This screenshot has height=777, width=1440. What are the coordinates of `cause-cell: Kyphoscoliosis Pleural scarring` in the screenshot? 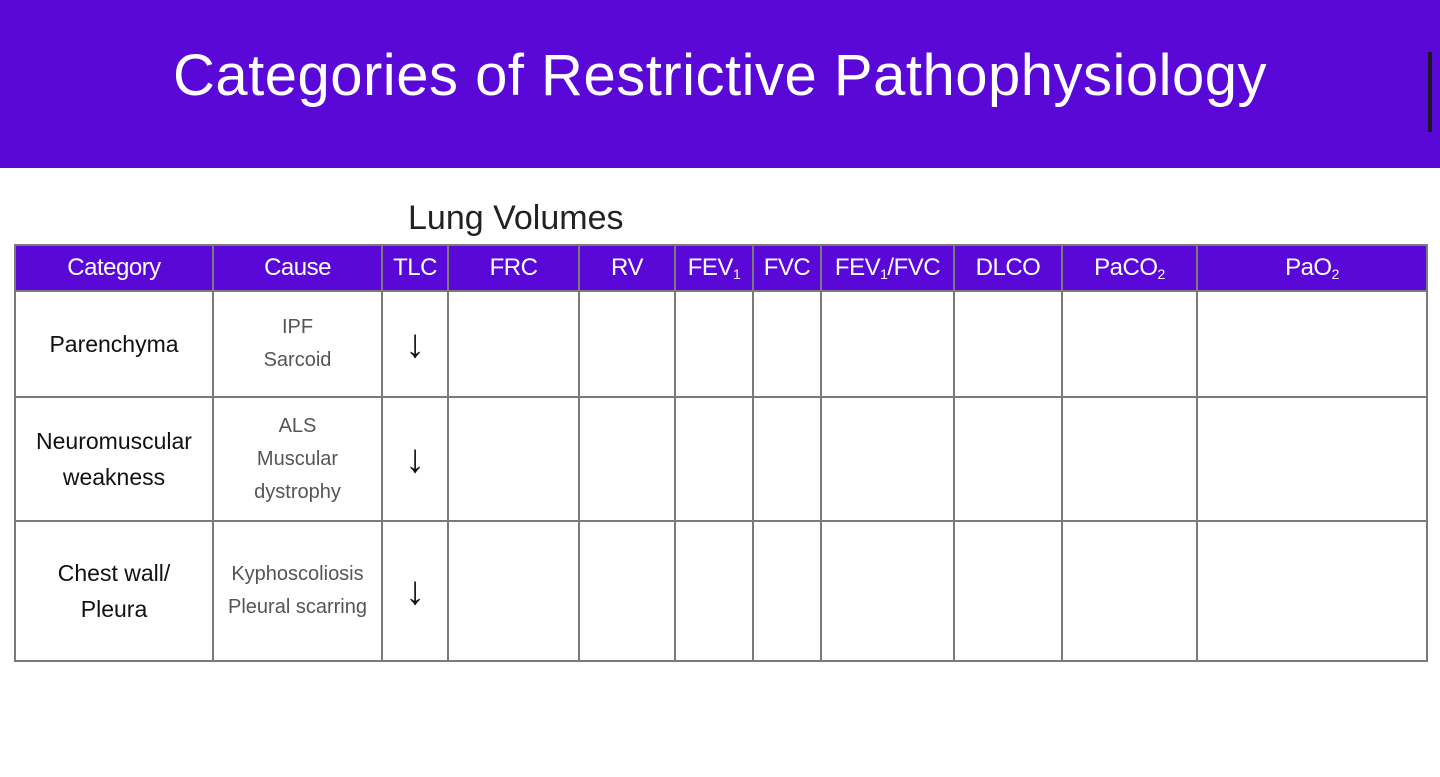 It's located at (297, 591).